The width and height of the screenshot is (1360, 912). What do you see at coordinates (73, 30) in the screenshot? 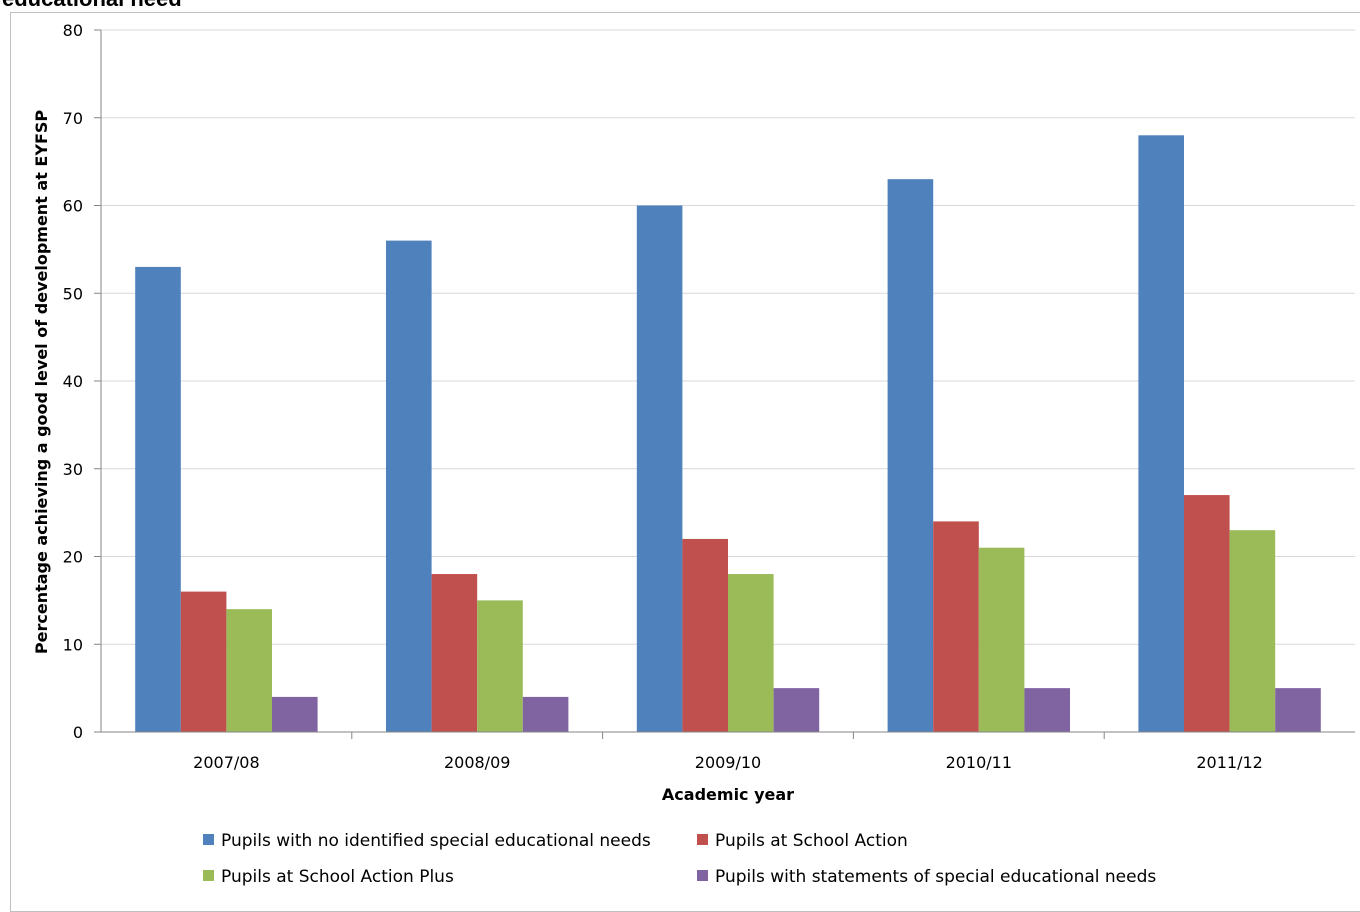
I see `y-tick-label: 80` at bounding box center [73, 30].